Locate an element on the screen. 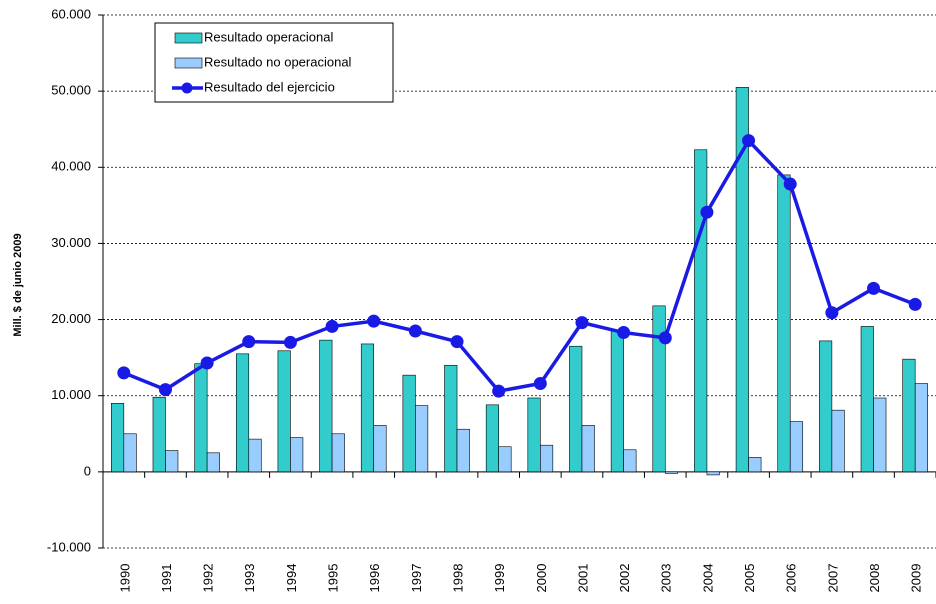 This screenshot has height=604, width=936. legend-label: Resultado no operacional is located at coordinates (278, 61).